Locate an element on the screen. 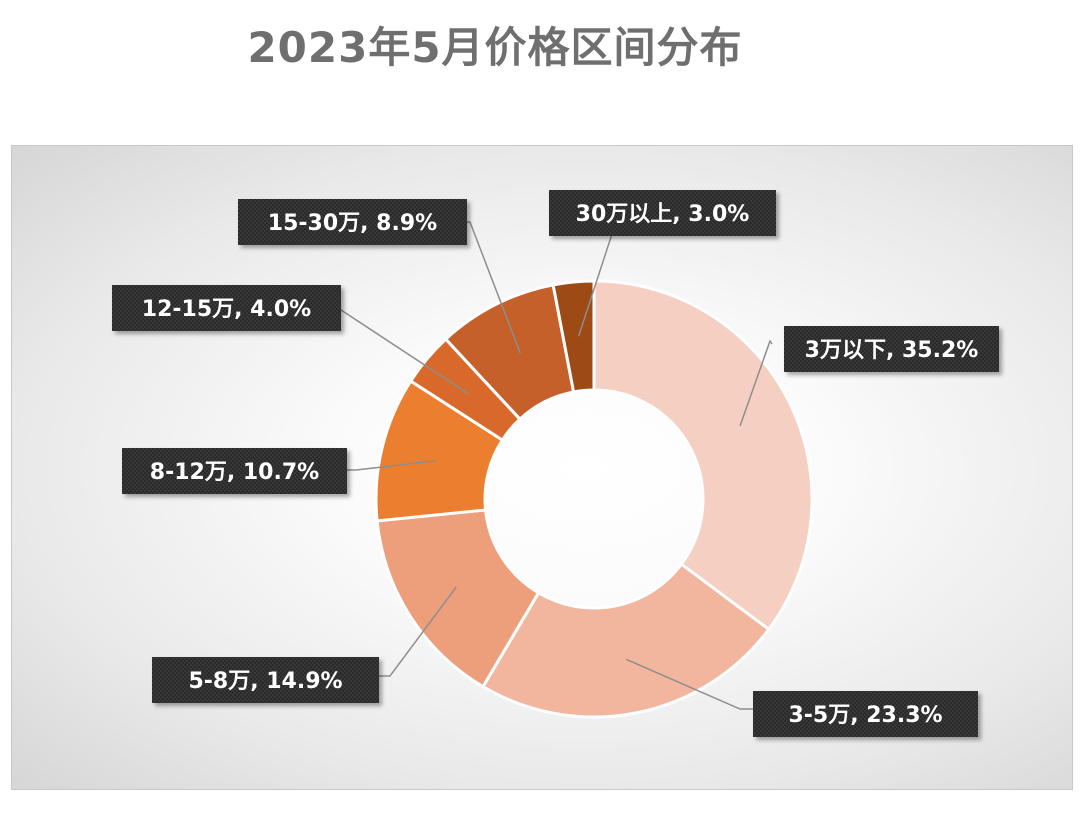 This screenshot has height=815, width=1080. data-label-text: 12-15万, 4.0% is located at coordinates (226, 309).